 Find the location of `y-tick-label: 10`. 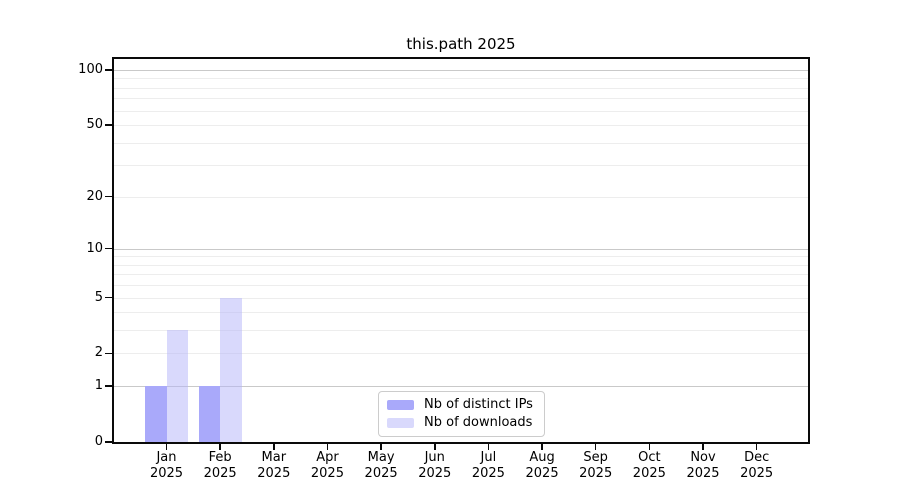

y-tick-label: 10 is located at coordinates (94, 248).